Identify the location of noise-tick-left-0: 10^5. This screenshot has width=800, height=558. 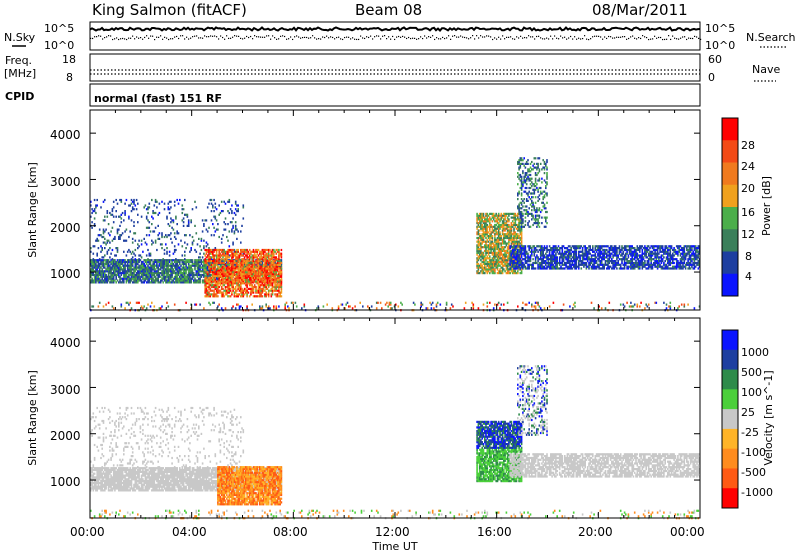
(59, 28).